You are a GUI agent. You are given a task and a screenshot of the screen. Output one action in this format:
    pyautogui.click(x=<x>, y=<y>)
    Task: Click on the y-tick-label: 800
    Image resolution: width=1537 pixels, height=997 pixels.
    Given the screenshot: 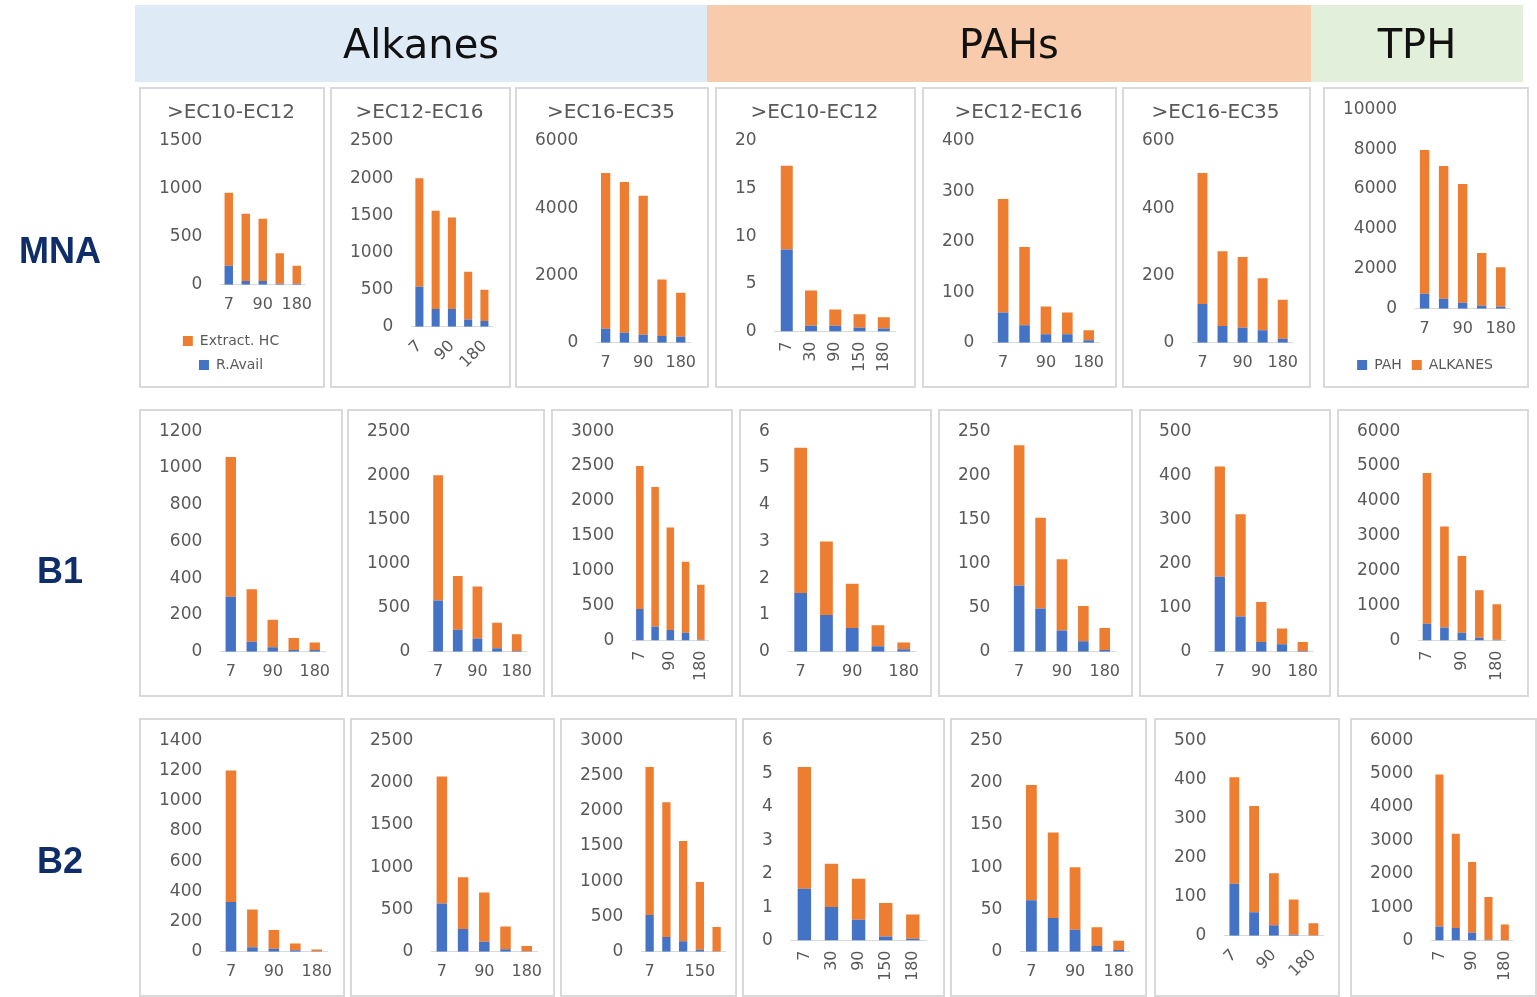 What is the action you would take?
    pyautogui.click(x=186, y=829)
    